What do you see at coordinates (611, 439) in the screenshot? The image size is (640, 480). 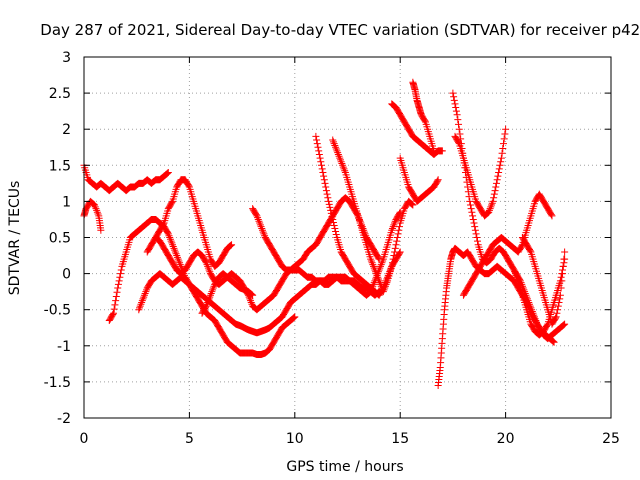 I see `x-tick-label: 25` at bounding box center [611, 439].